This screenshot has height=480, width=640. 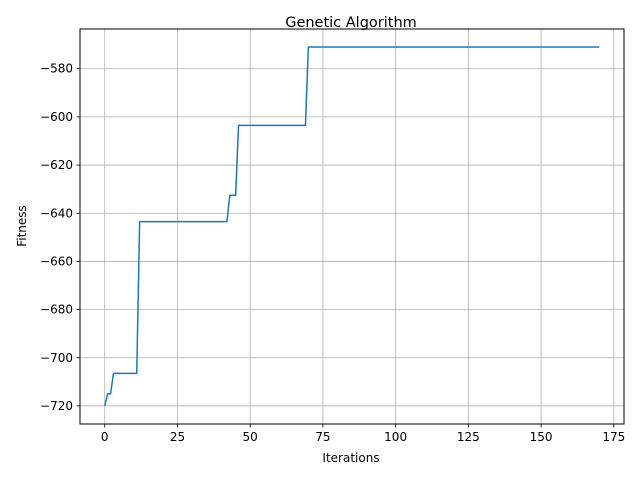 I want to click on x-tick-label: 125, so click(x=468, y=437).